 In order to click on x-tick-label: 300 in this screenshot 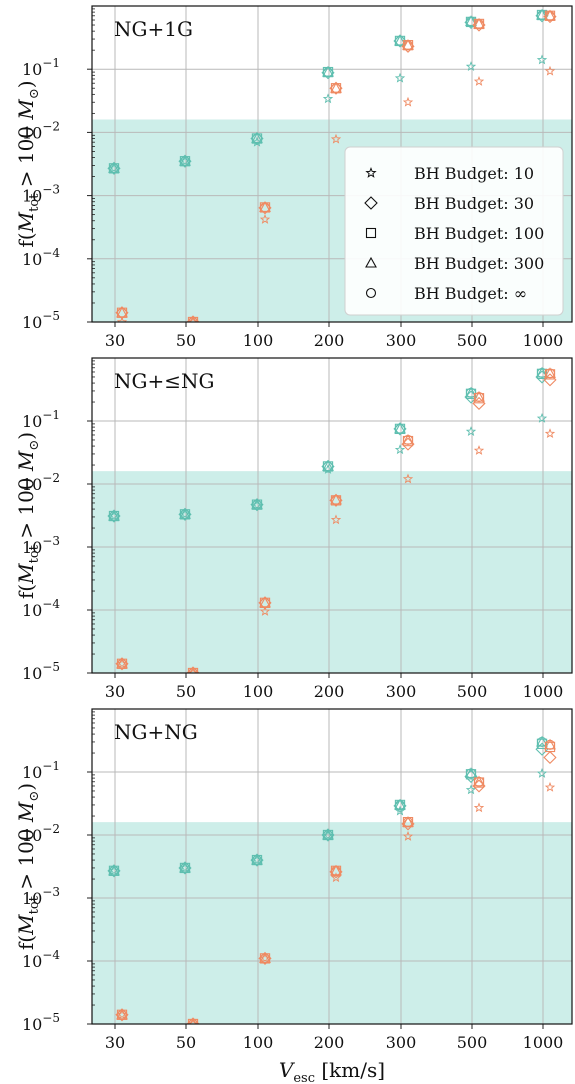, I will do `click(401, 691)`.